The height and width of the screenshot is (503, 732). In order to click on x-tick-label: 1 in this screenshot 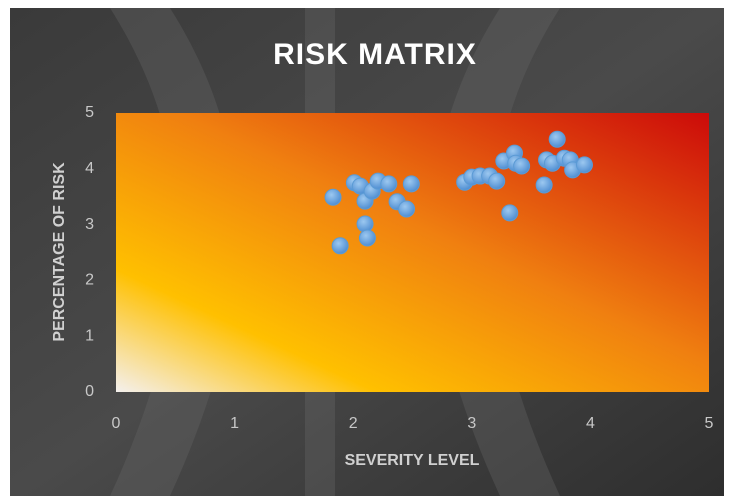, I will do `click(234, 423)`.